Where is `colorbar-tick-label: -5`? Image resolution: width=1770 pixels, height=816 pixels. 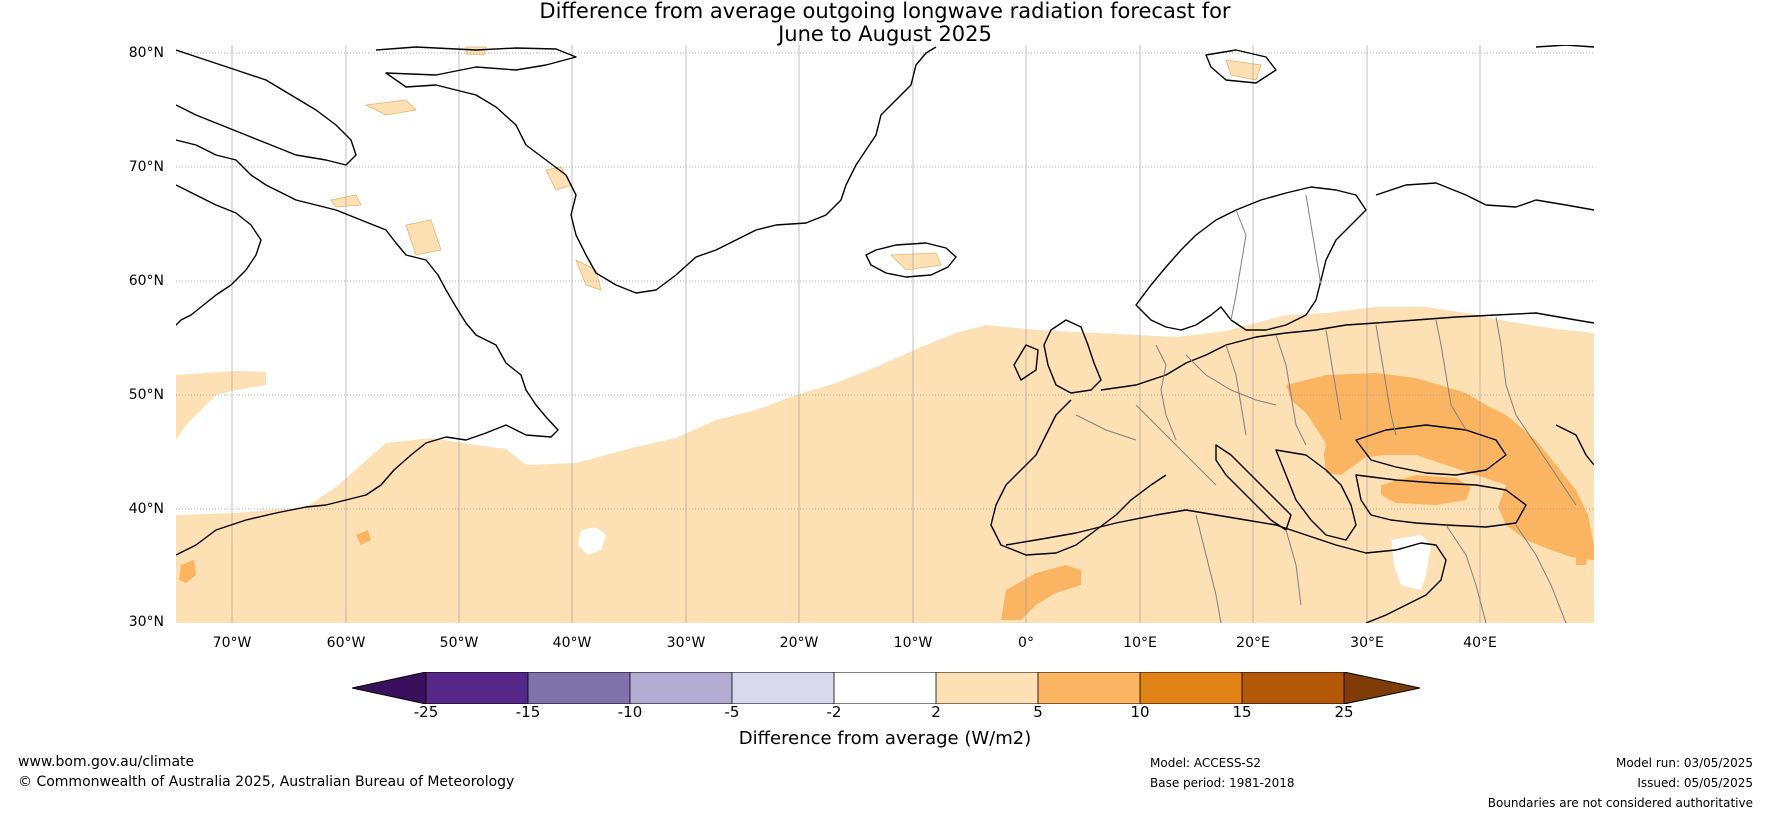
colorbar-tick-label: -5 is located at coordinates (732, 712).